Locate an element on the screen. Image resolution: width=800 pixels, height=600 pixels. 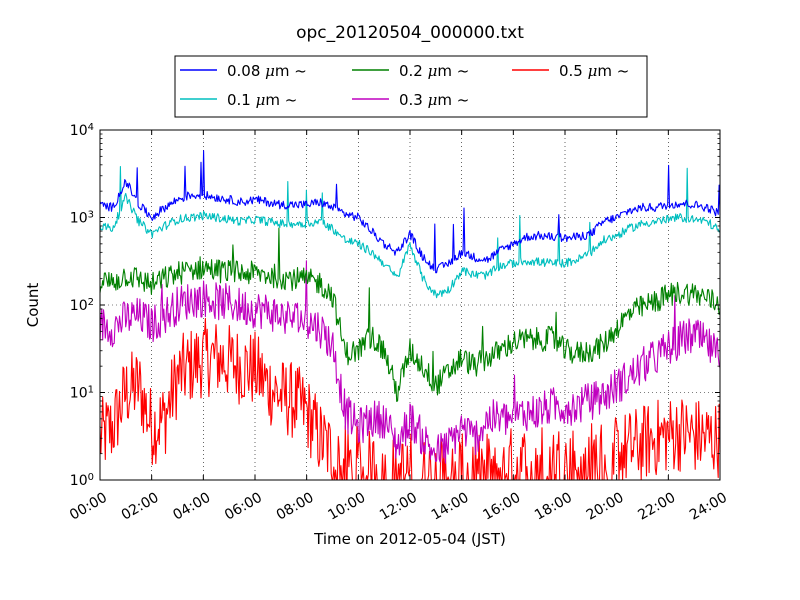
x-tick-label: 24:00 is located at coordinates (708, 507).